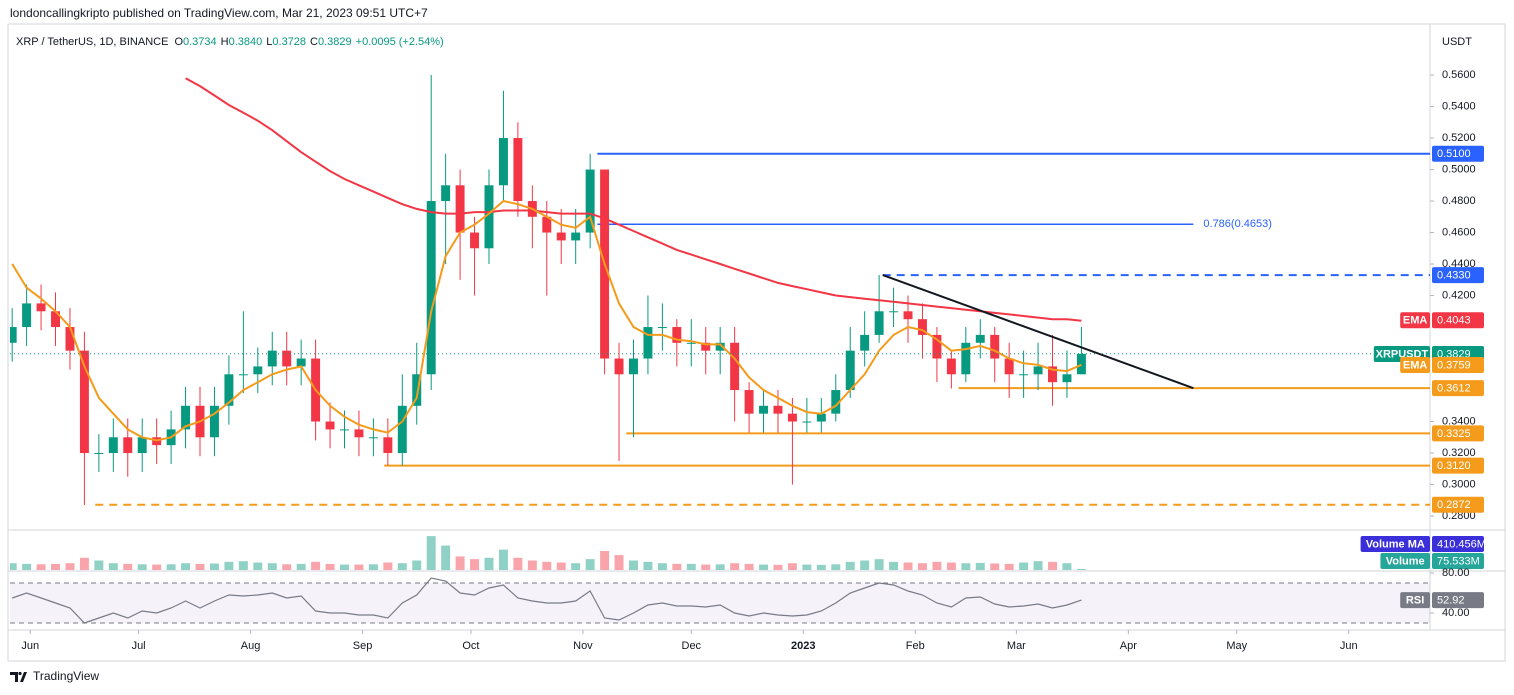  I want to click on axis-badge-value: 0.3612, so click(1454, 389).